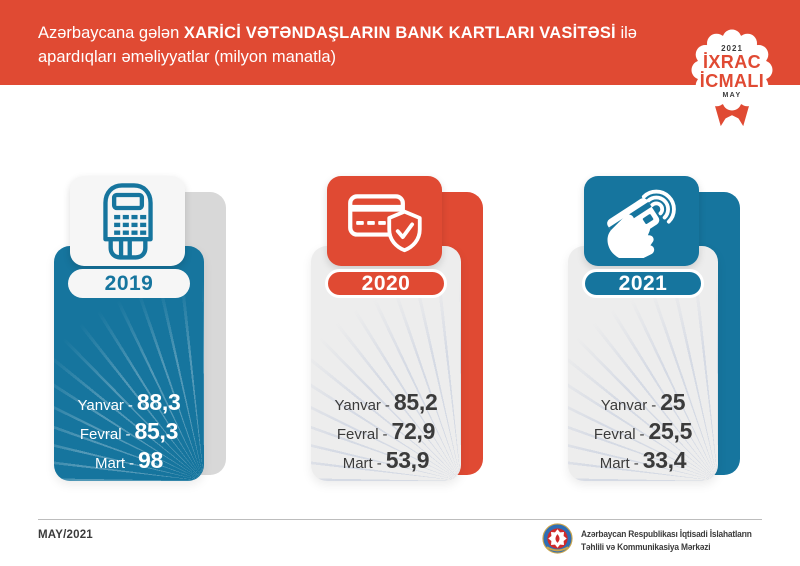 This screenshot has height=566, width=800. I want to click on year-label: 2019, so click(129, 283).